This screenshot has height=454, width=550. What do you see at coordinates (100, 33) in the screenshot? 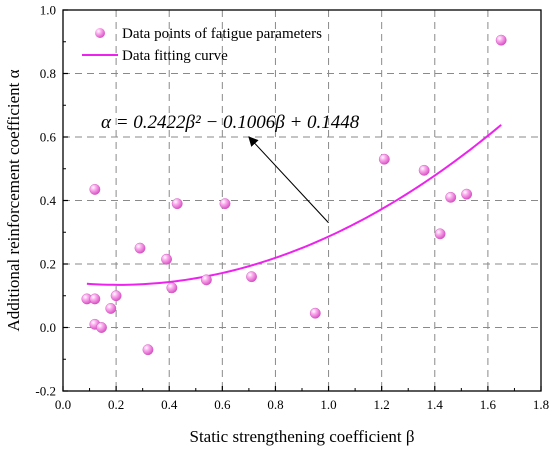
I see `legend-marker-points` at bounding box center [100, 33].